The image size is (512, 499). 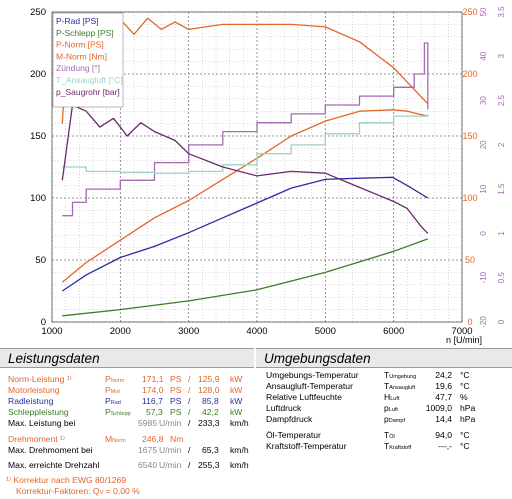 What do you see at coordinates (239, 450) in the screenshot?
I see `speed-unit: km/h` at bounding box center [239, 450].